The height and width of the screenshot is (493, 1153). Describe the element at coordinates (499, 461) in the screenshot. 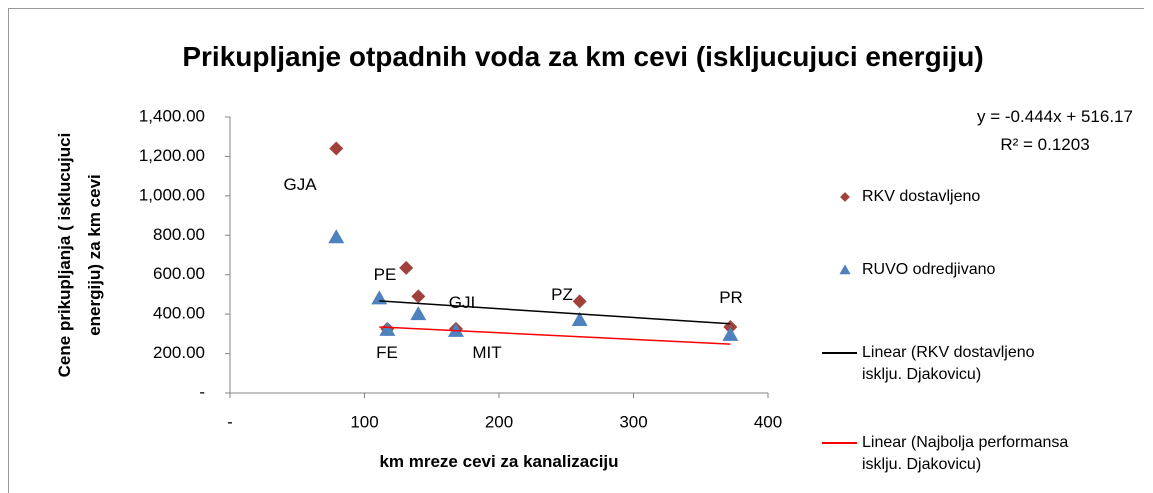

I see `x-axis-title: km mreze cevi za kanalizaciju` at that location.